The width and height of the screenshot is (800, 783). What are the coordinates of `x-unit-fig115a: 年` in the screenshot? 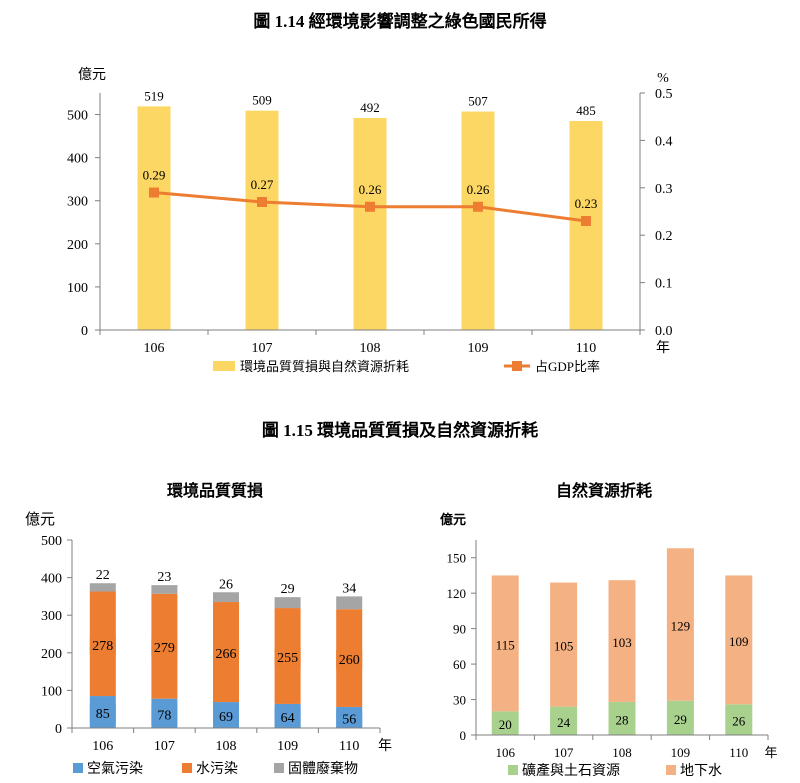 It's located at (385, 746).